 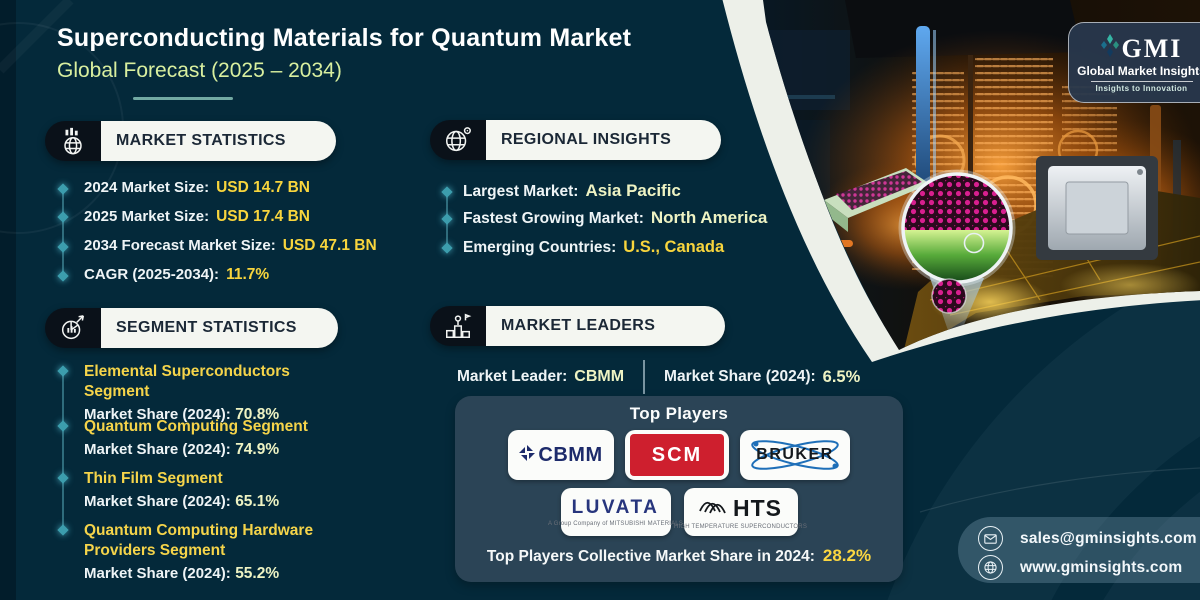 What do you see at coordinates (458, 326) in the screenshot?
I see `leader-podium-icon` at bounding box center [458, 326].